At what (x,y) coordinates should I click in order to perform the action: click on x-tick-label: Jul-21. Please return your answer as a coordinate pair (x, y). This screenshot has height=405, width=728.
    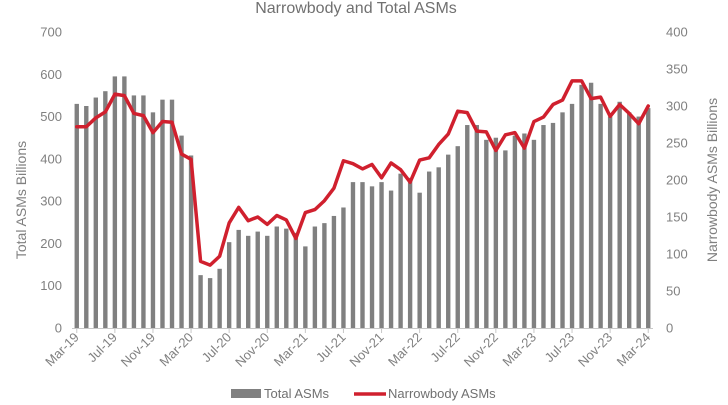
    Looking at the image, I should click on (331, 348).